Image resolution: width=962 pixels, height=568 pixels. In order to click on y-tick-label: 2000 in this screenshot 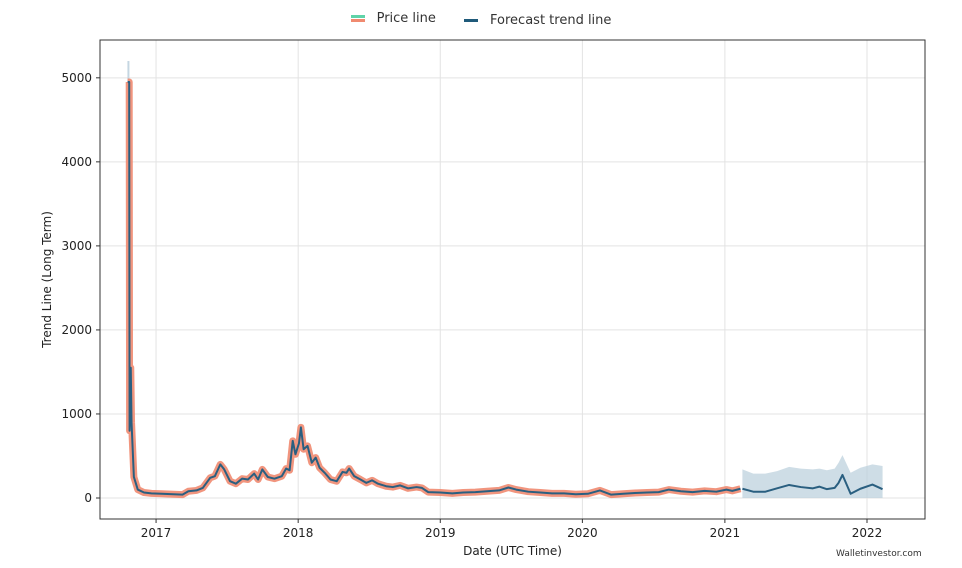, I will do `click(76, 330)`.